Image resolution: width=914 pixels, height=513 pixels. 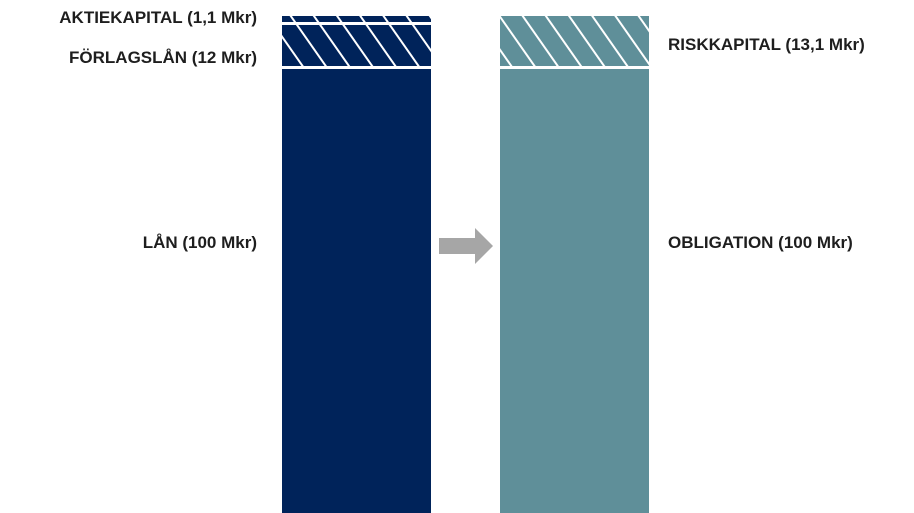 I want to click on aktiekapital-segment, so click(x=356, y=19).